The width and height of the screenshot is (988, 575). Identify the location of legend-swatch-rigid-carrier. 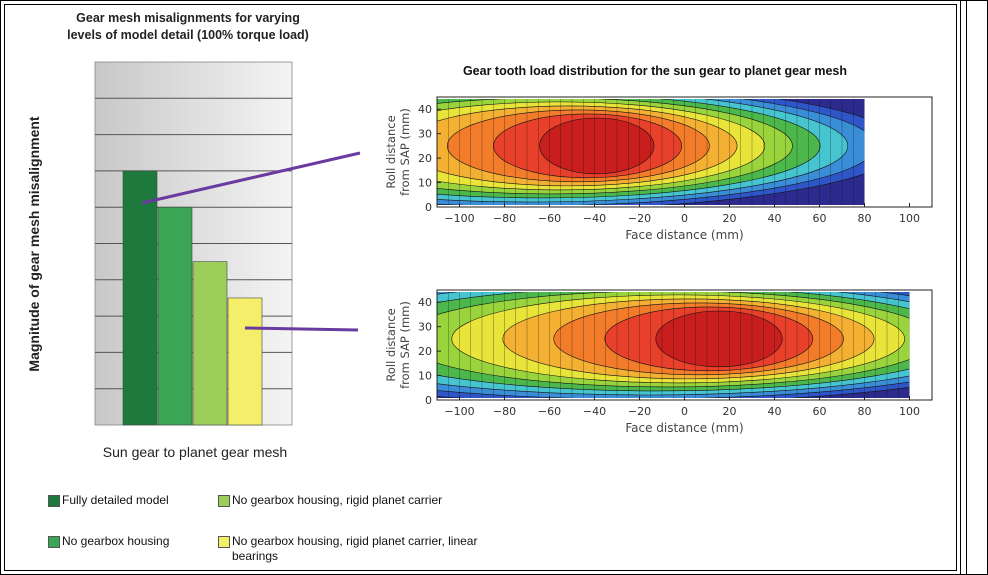
(224, 501).